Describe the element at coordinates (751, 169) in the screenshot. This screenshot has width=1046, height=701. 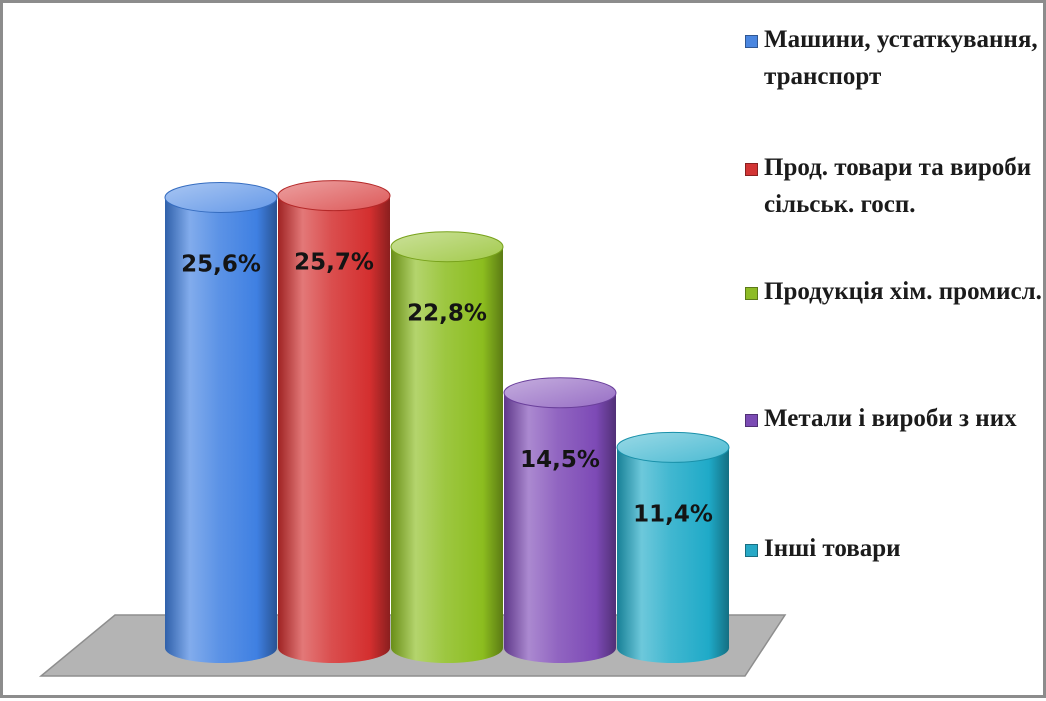
I see `legend-swatch-food-agri` at that location.